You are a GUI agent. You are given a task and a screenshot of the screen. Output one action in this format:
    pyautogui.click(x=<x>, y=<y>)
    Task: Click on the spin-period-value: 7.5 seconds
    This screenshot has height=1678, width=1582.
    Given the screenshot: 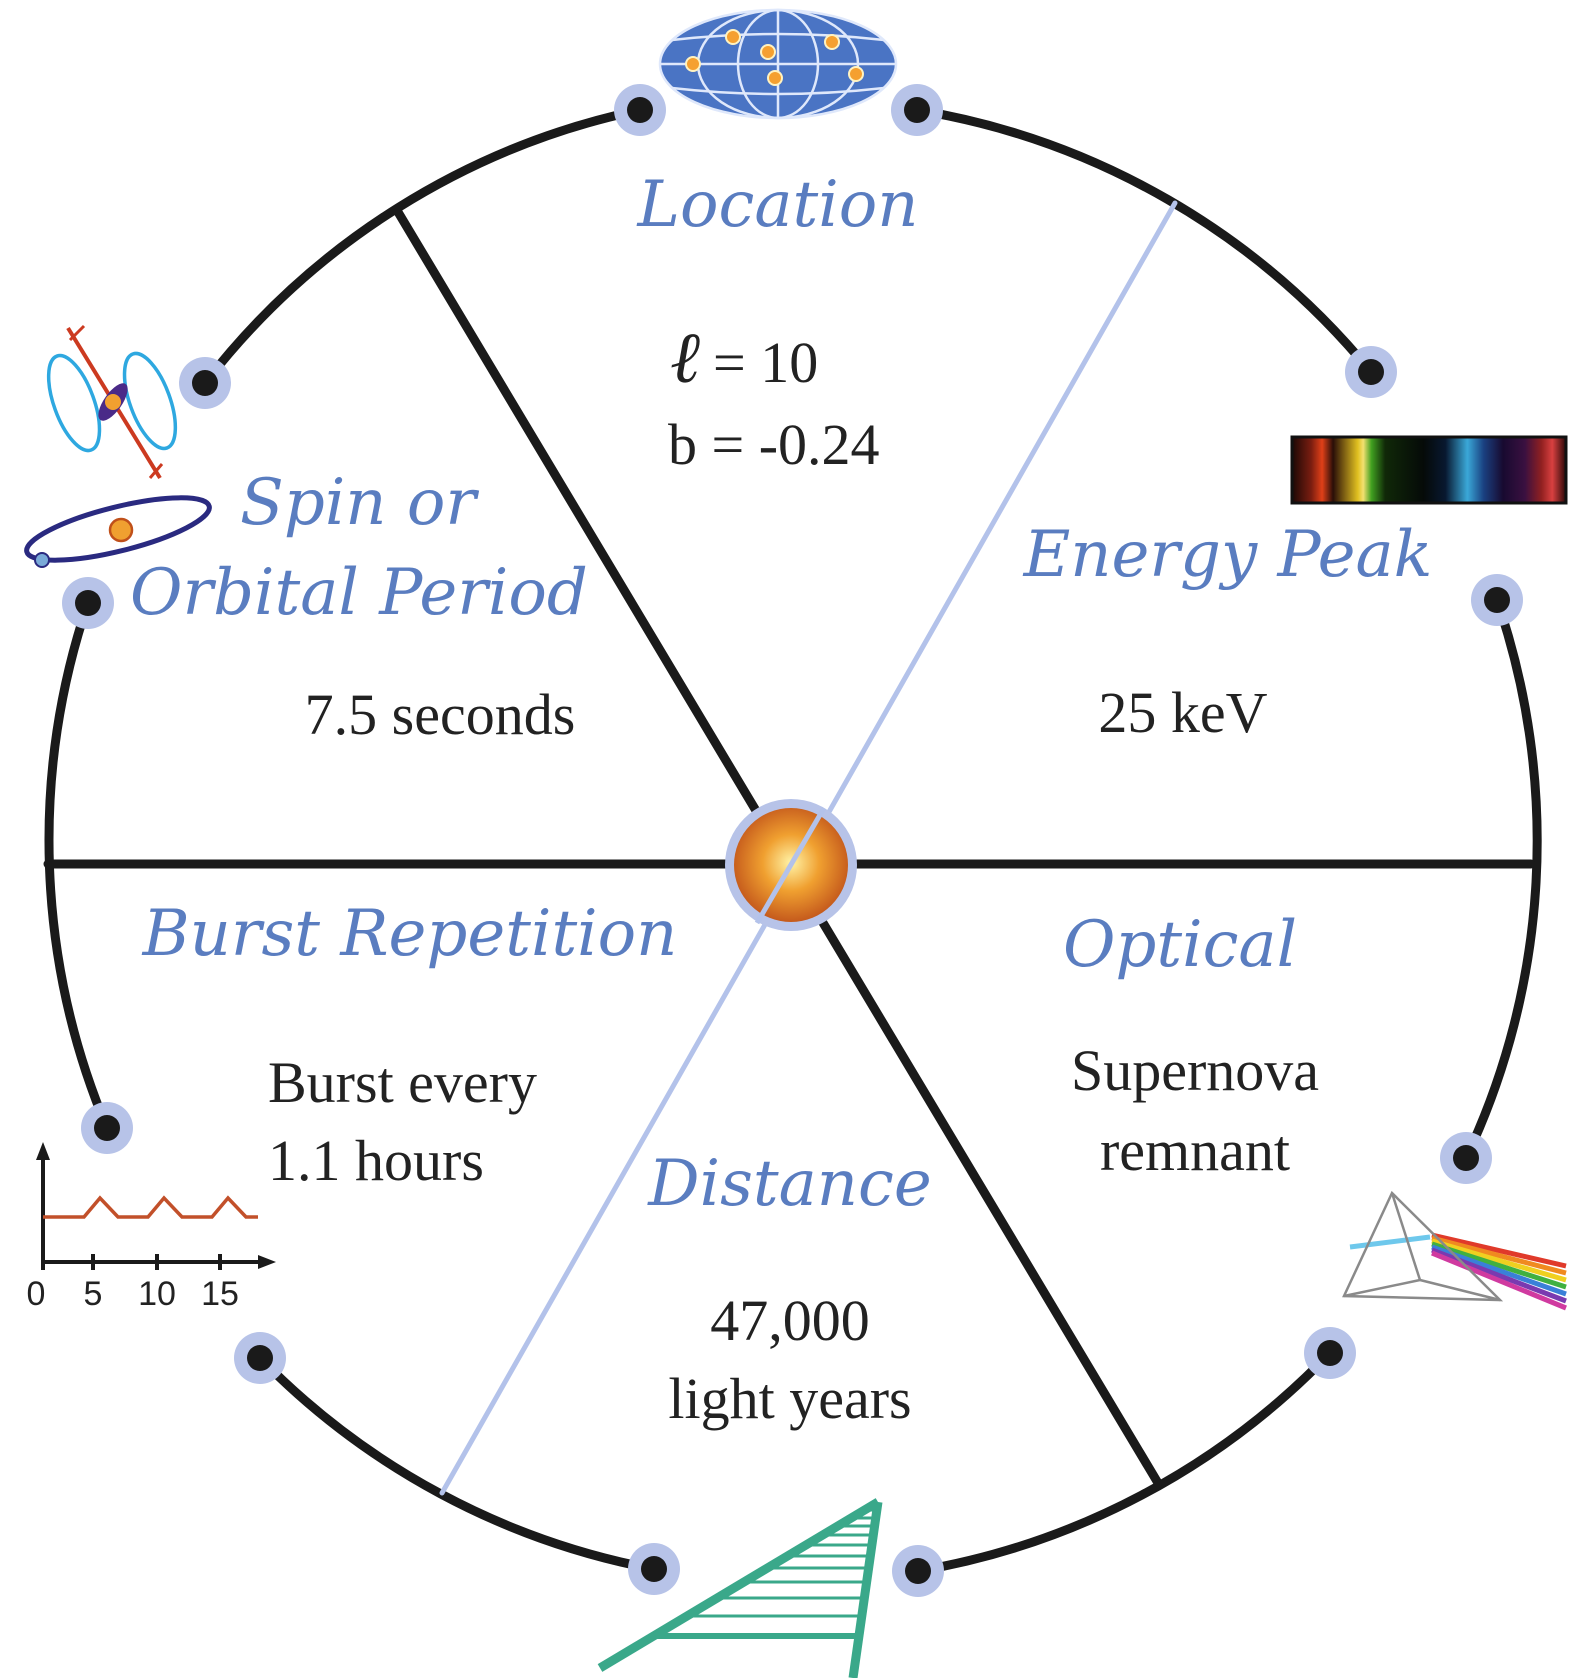 What is the action you would take?
    pyautogui.click(x=440, y=714)
    